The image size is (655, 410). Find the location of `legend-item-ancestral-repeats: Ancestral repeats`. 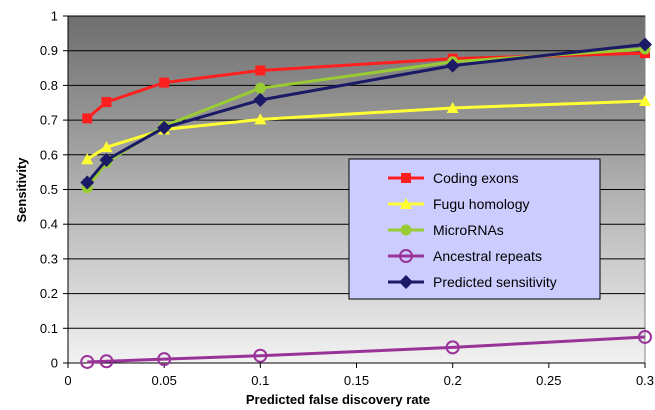

legend-item-ancestral-repeats: Ancestral repeats is located at coordinates (465, 256).